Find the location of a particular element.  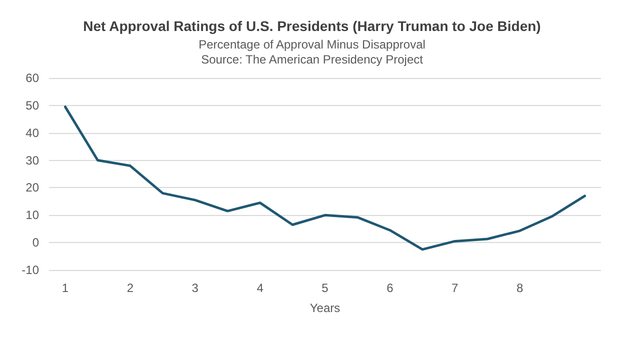

x-tick-label: 6 is located at coordinates (390, 288).